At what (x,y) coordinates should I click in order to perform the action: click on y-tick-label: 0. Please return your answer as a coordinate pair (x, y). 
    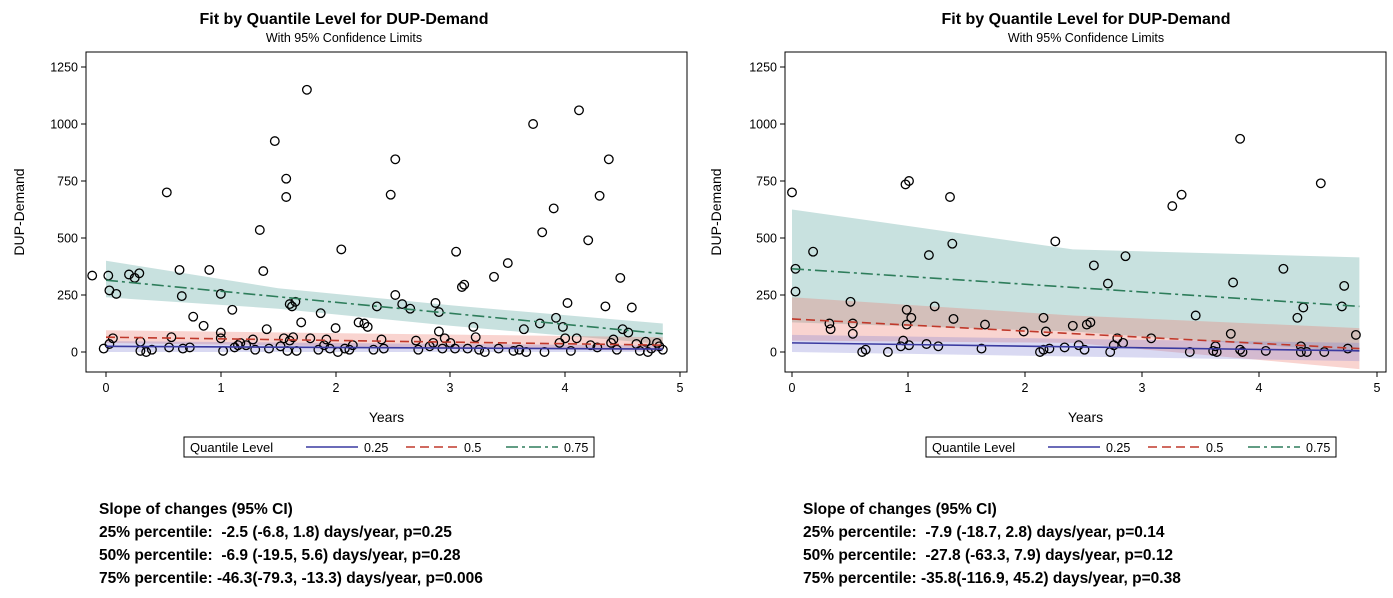
    Looking at the image, I should click on (74, 353).